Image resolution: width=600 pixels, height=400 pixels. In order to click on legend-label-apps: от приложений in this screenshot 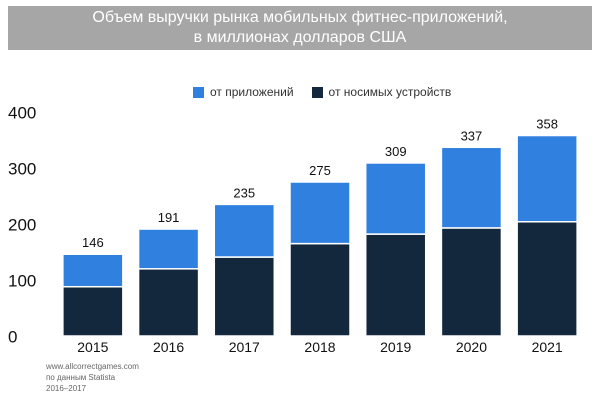, I will do `click(252, 92)`.